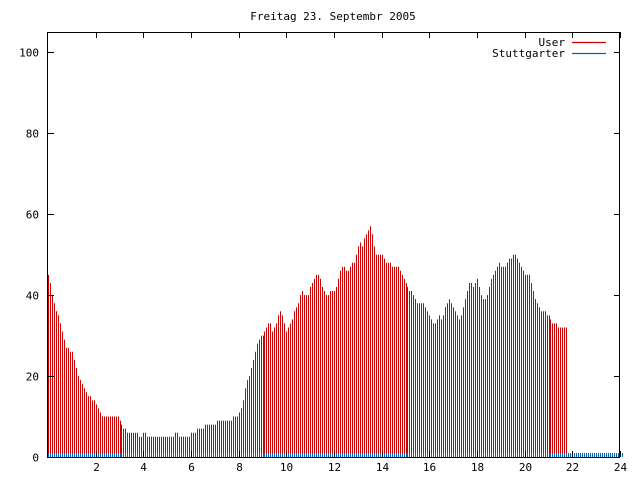 The image size is (640, 480). Describe the element at coordinates (334, 467) in the screenshot. I see `x-tick-label: 12` at that location.